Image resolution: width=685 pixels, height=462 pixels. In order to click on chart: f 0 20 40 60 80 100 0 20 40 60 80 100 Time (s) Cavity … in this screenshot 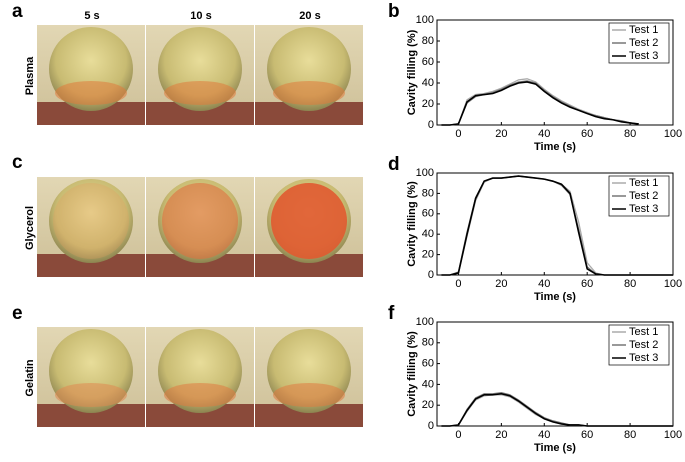, I will do `click(535, 378)`.